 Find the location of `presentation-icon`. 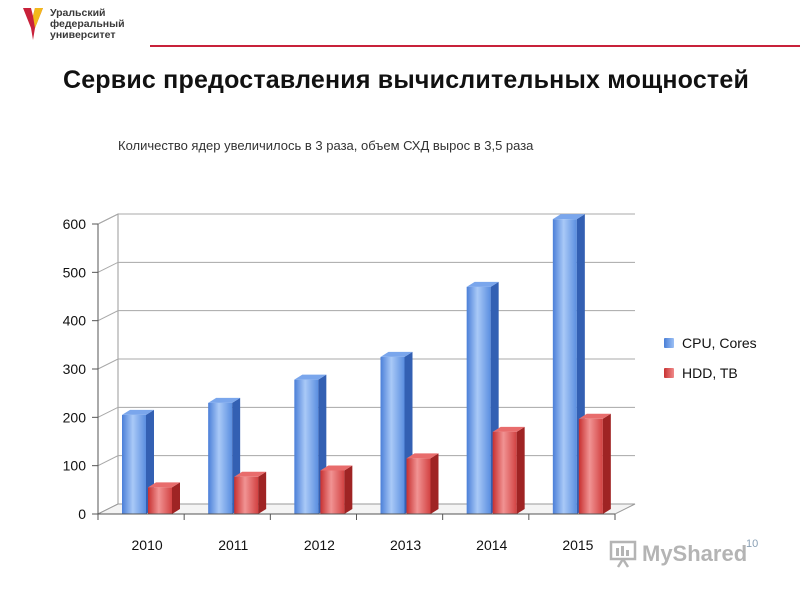

presentation-icon is located at coordinates (623, 554).